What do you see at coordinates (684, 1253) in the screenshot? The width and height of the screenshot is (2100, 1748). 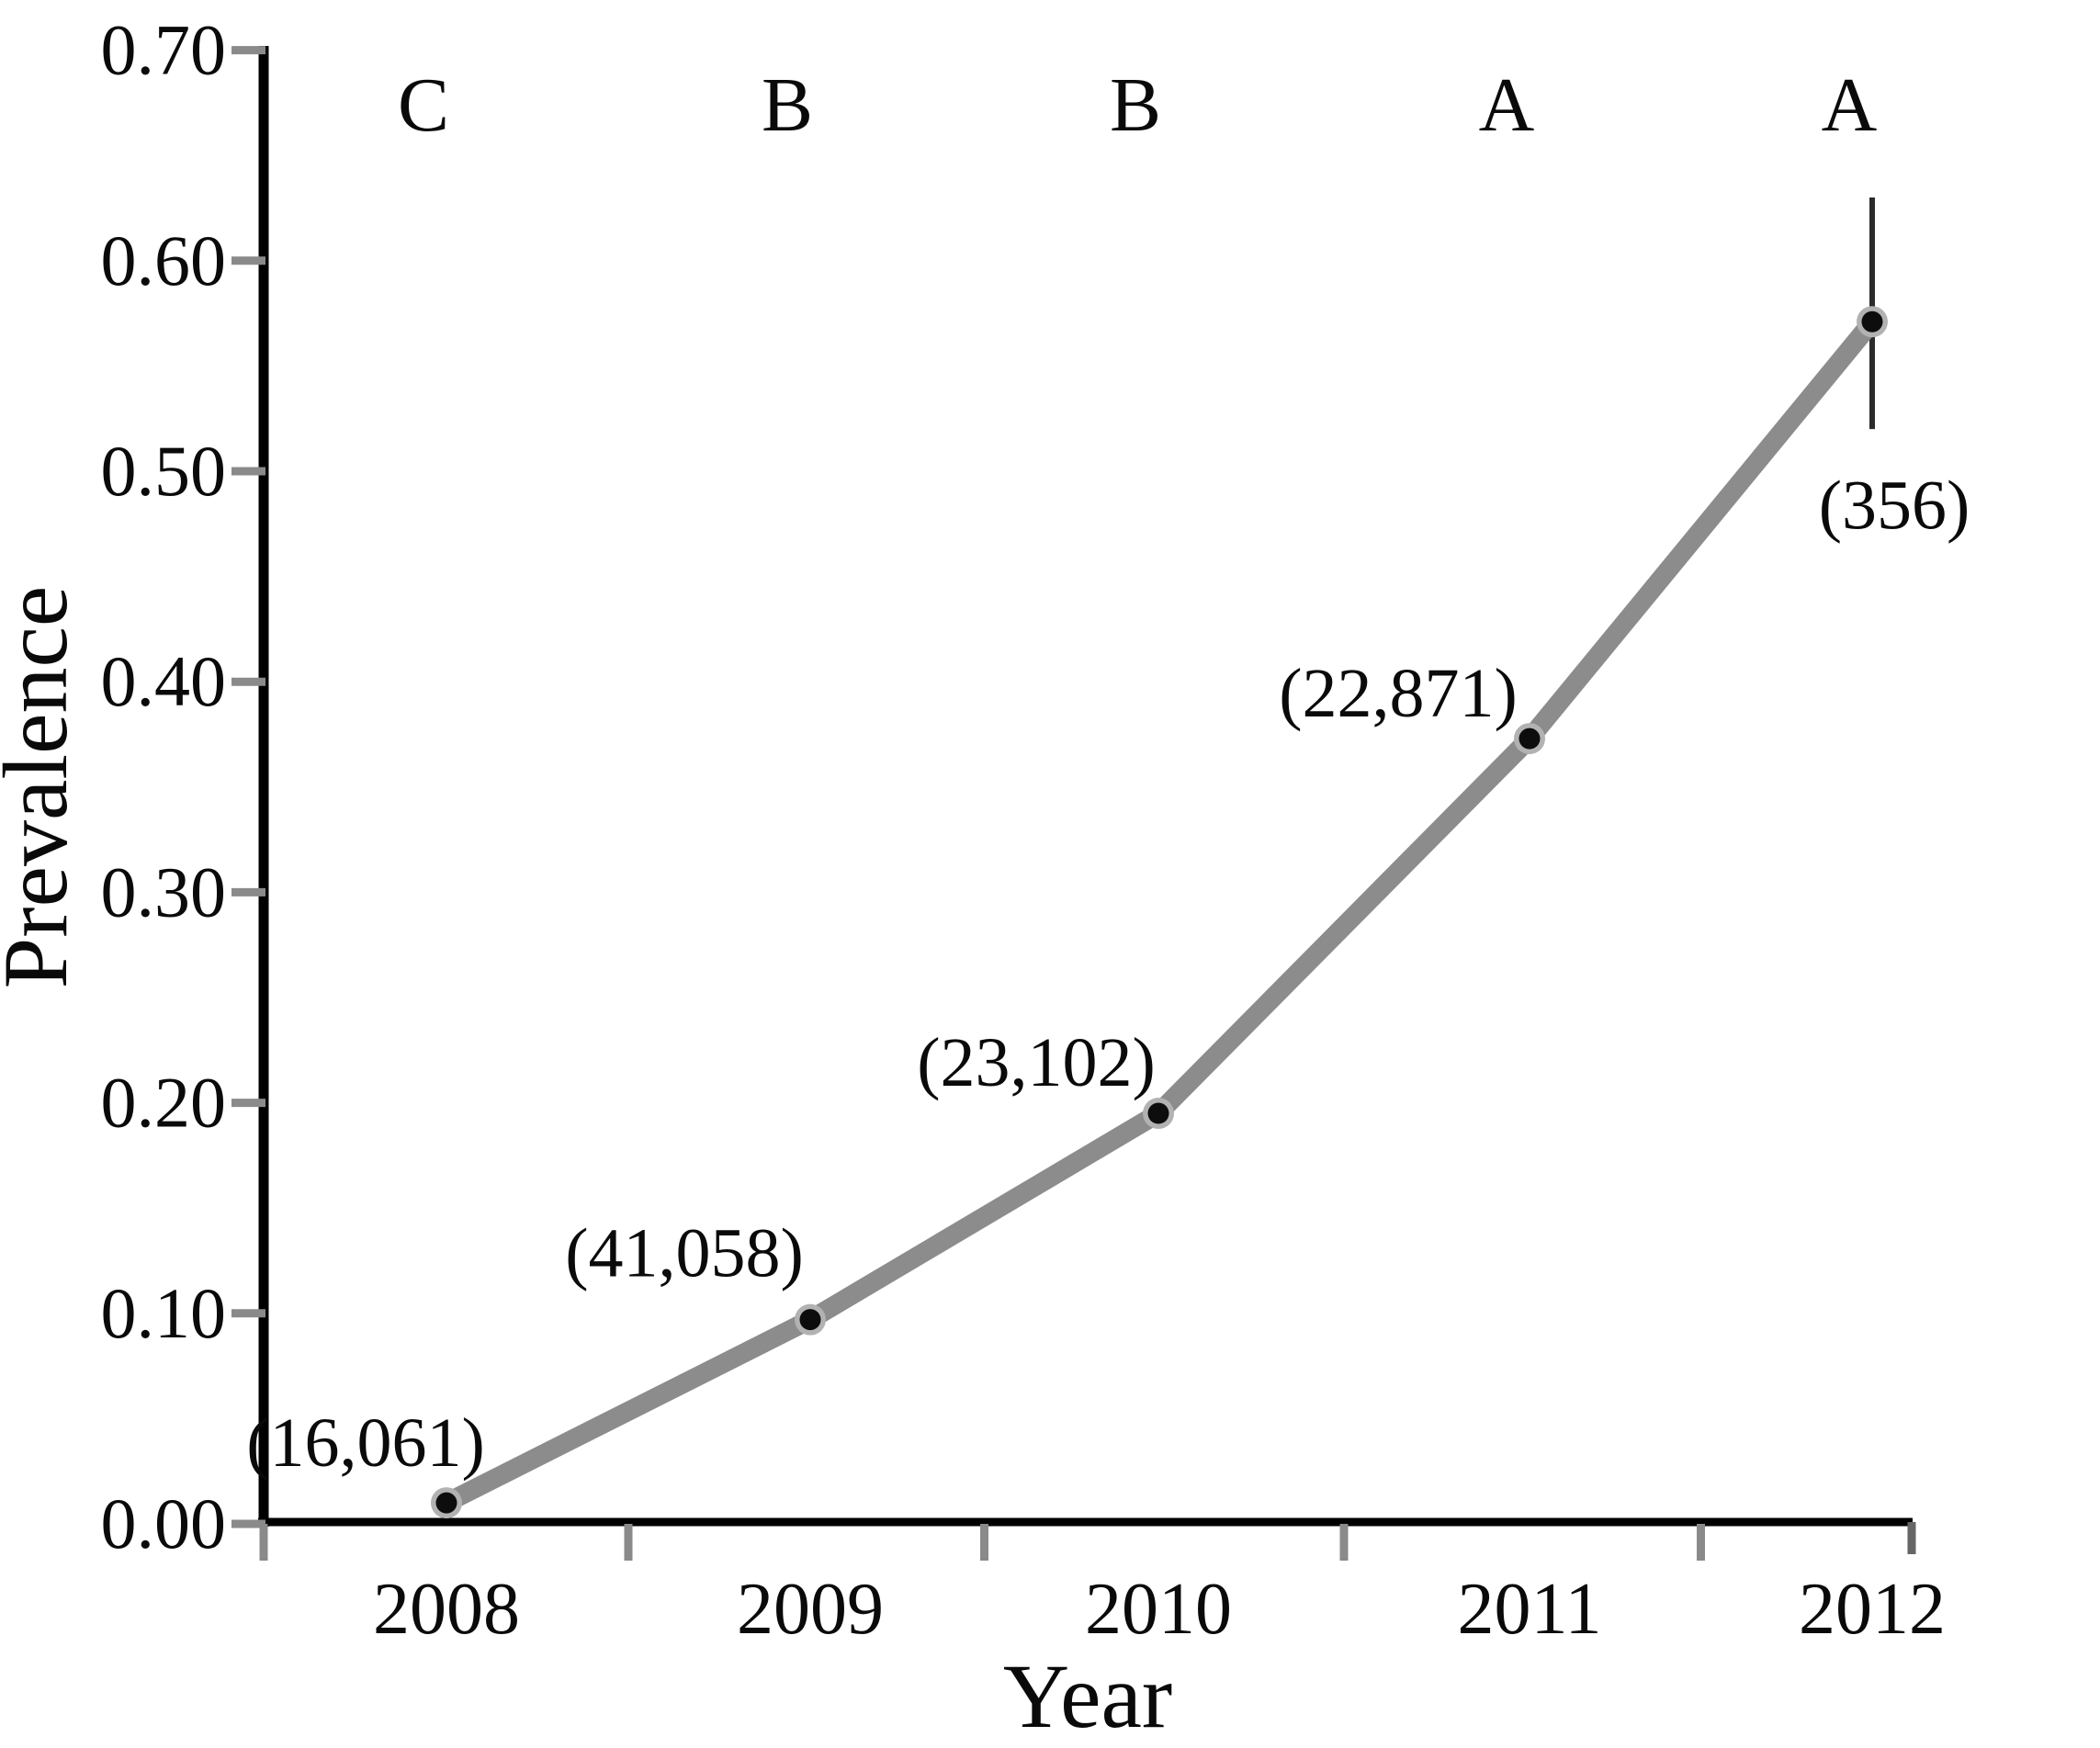 I see `point-annotation: (41,058)` at bounding box center [684, 1253].